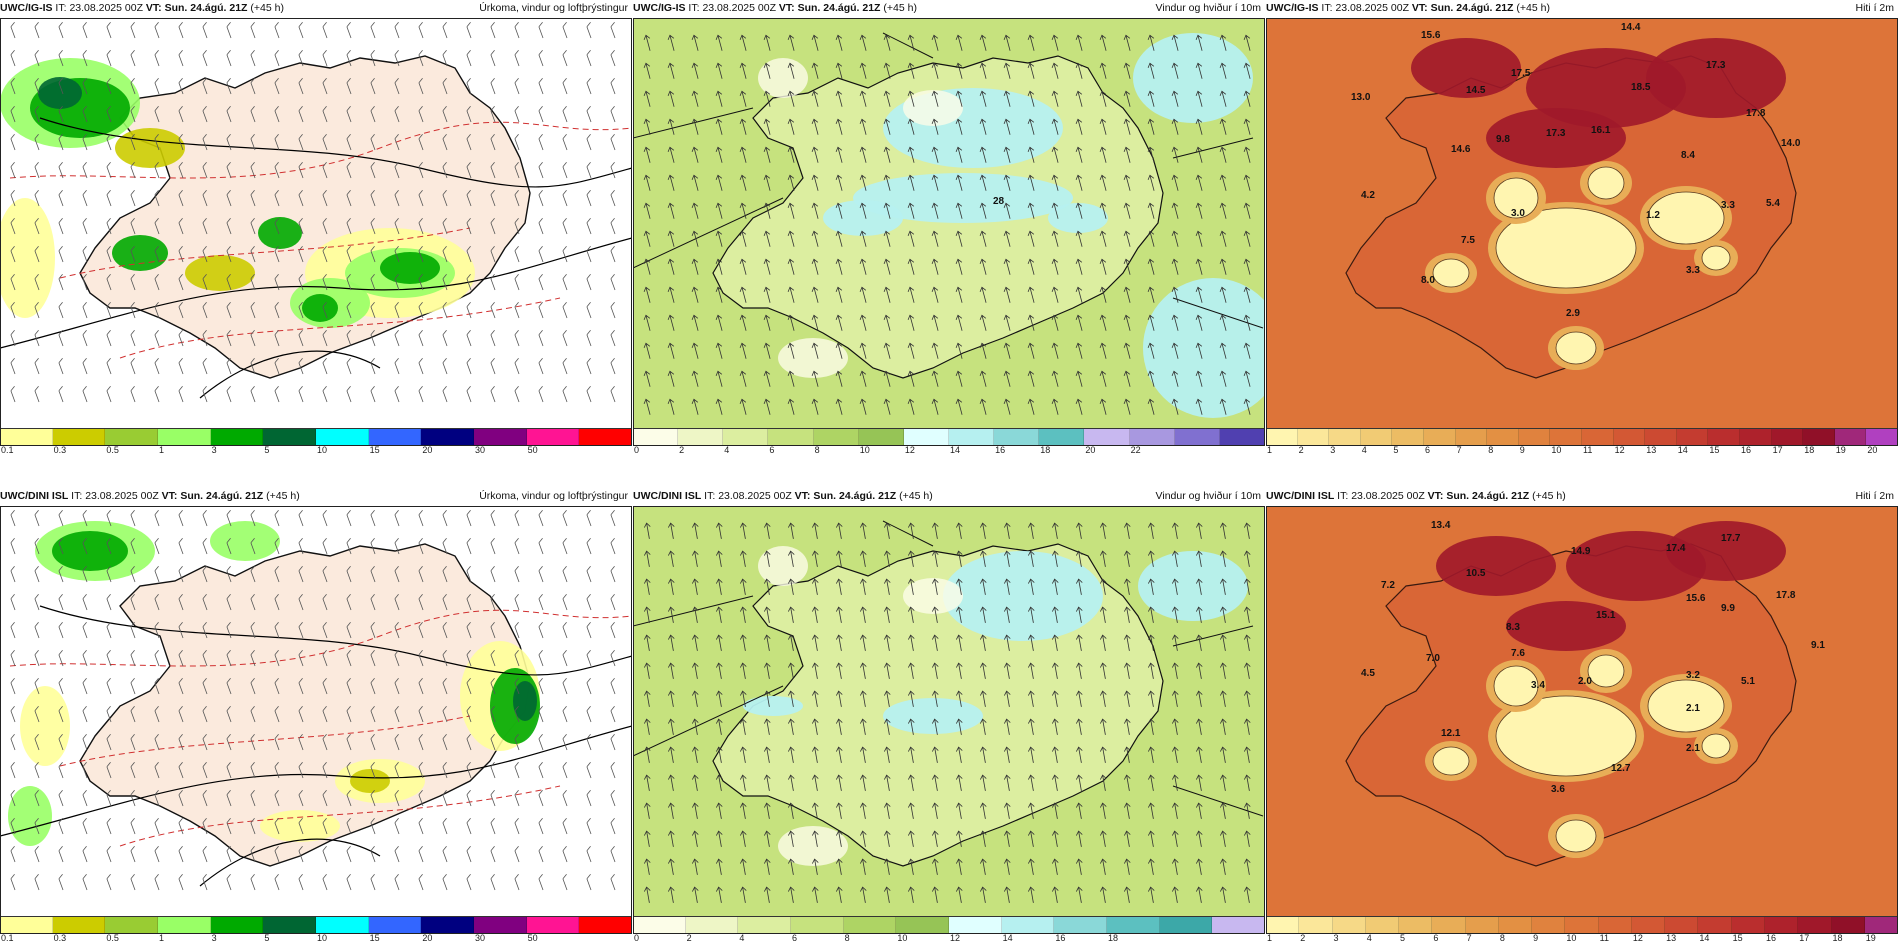 The image size is (1900, 950). I want to click on panel-title: Vindur og hviður í 10m, so click(1208, 496).